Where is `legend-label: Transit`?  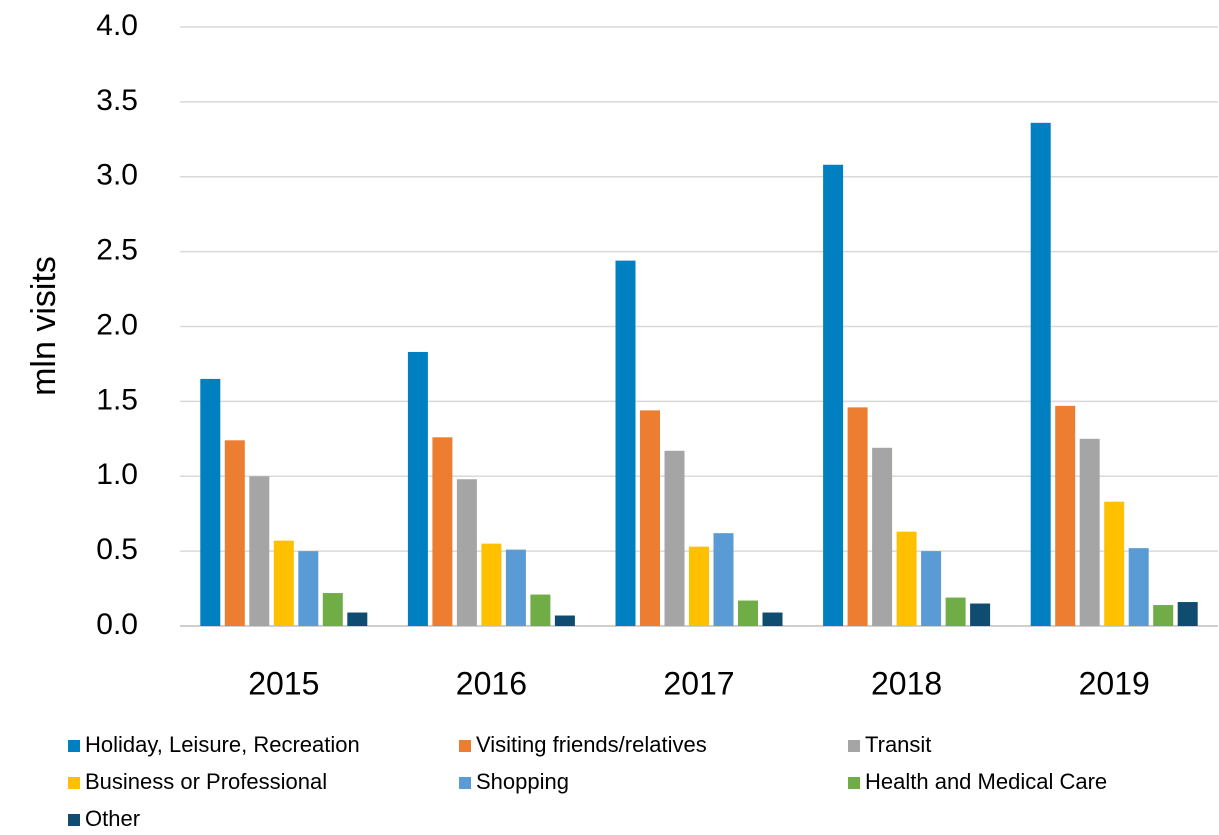 legend-label: Transit is located at coordinates (898, 744).